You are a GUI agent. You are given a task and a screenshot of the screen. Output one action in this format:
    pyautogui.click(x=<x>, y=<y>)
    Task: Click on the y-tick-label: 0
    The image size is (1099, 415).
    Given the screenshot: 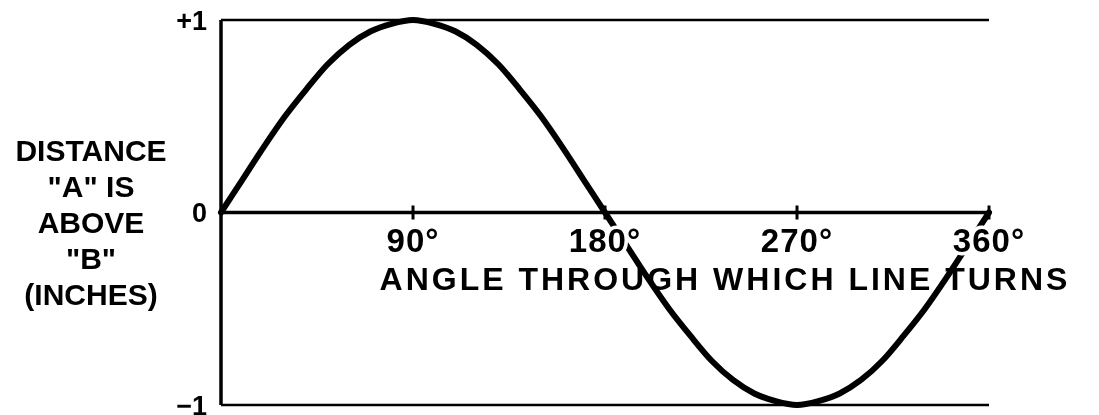 What is the action you would take?
    pyautogui.click(x=199, y=213)
    